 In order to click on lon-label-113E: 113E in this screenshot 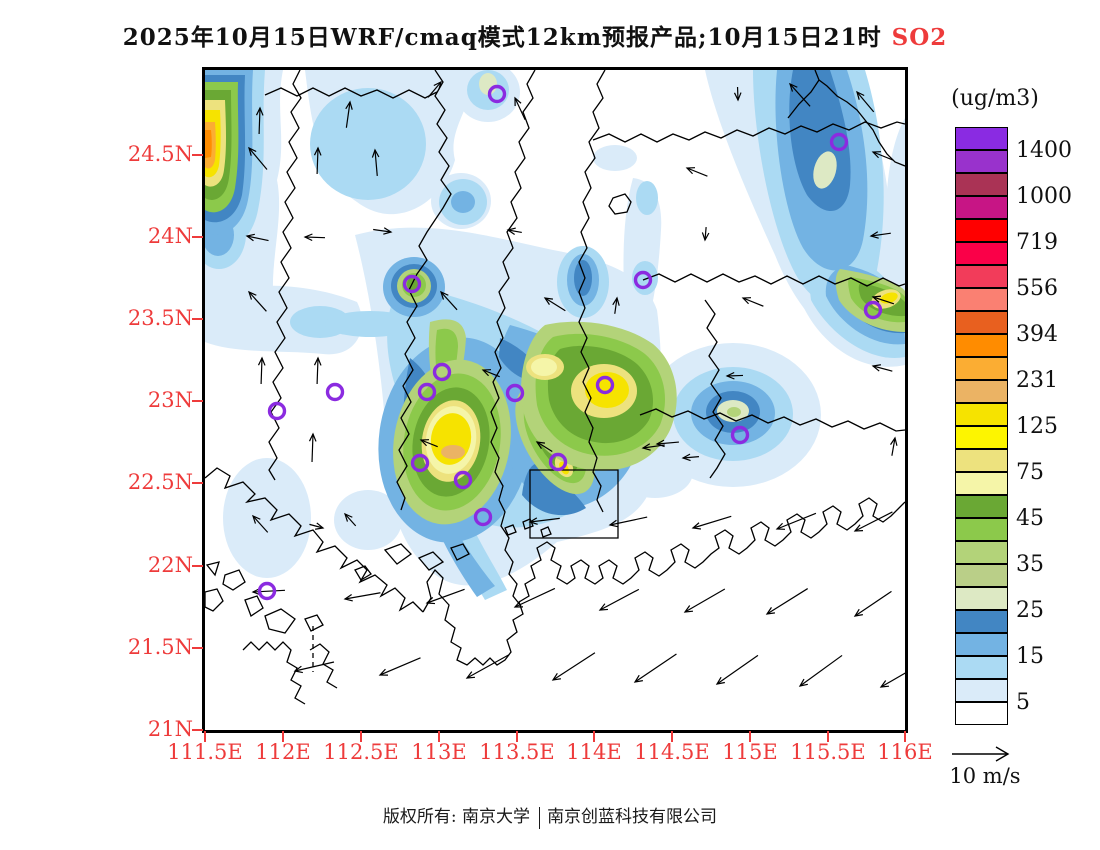, I will do `click(439, 752)`.